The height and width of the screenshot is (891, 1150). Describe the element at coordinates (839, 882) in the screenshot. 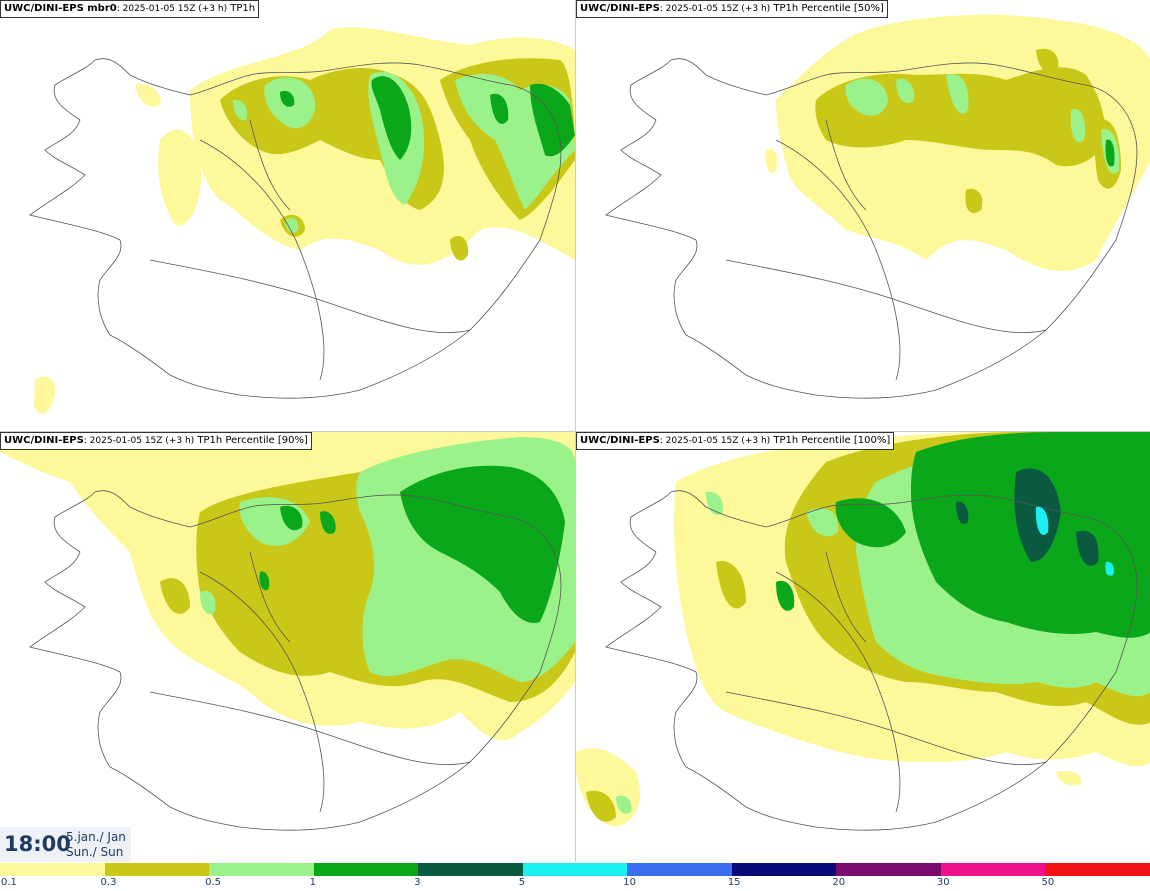

I see `legend-tick-label: 20` at that location.